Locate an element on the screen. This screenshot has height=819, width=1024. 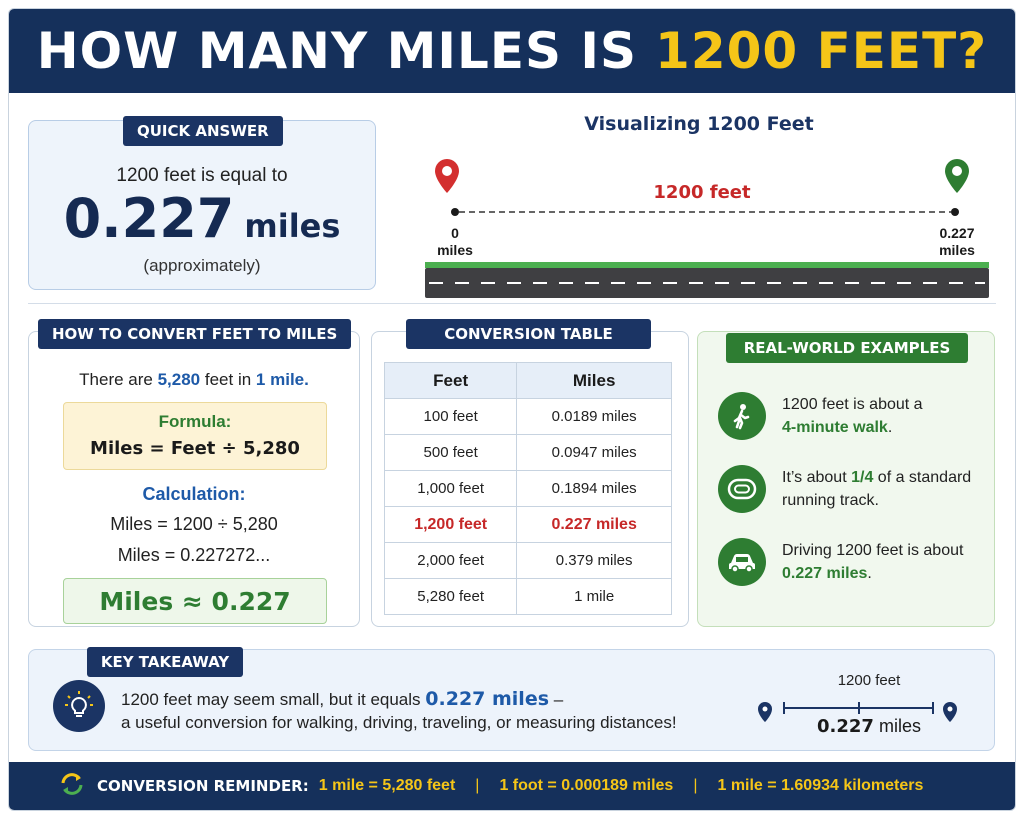
distance-label: 1200 feet is located at coordinates (702, 192).